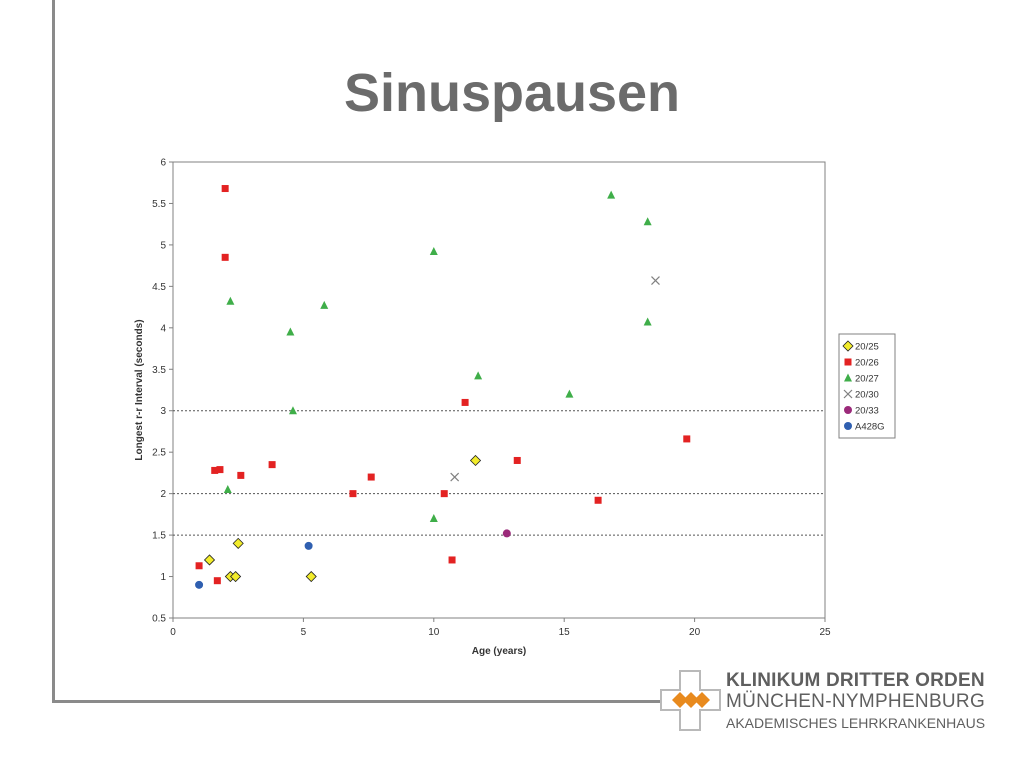 The image size is (1024, 768). I want to click on x-tick-label: 10, so click(434, 632).